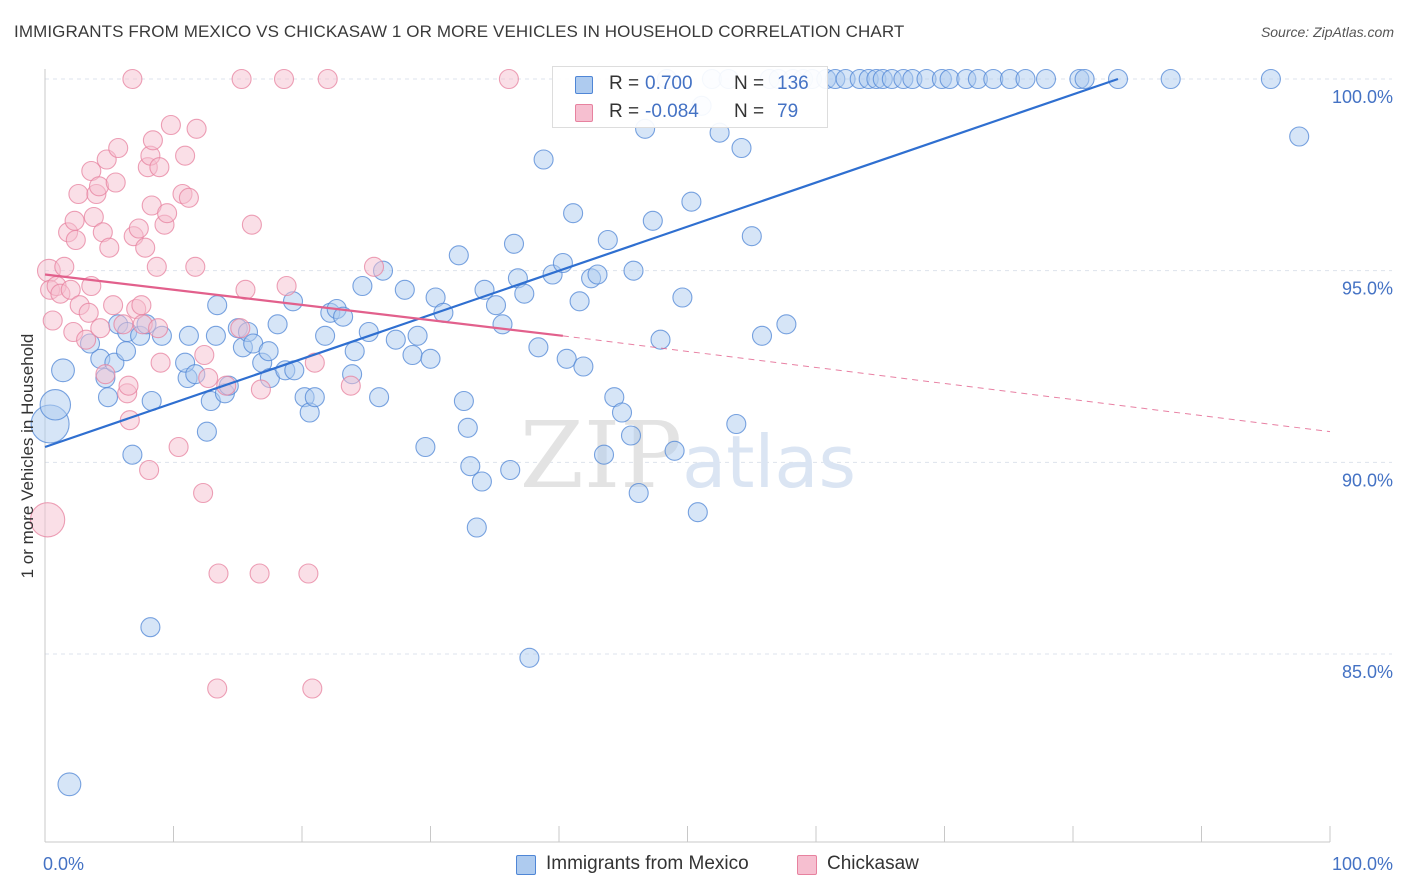  What do you see at coordinates (807, 865) in the screenshot?
I see `legend-swatch-pink` at bounding box center [807, 865].